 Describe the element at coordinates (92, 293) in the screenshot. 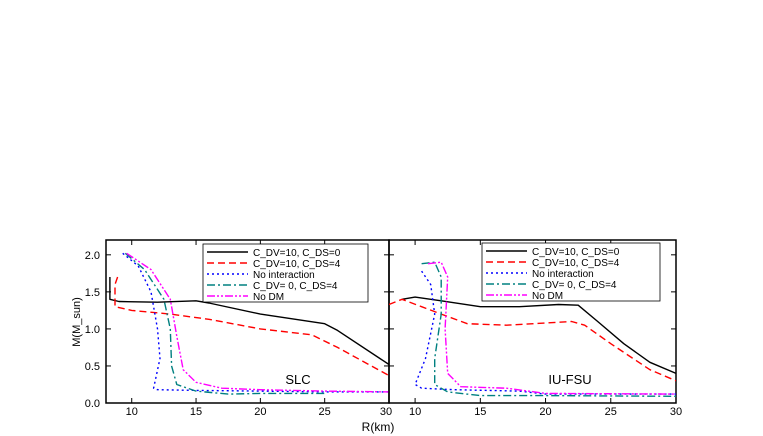

I see `y-tick-label: 1.5` at that location.